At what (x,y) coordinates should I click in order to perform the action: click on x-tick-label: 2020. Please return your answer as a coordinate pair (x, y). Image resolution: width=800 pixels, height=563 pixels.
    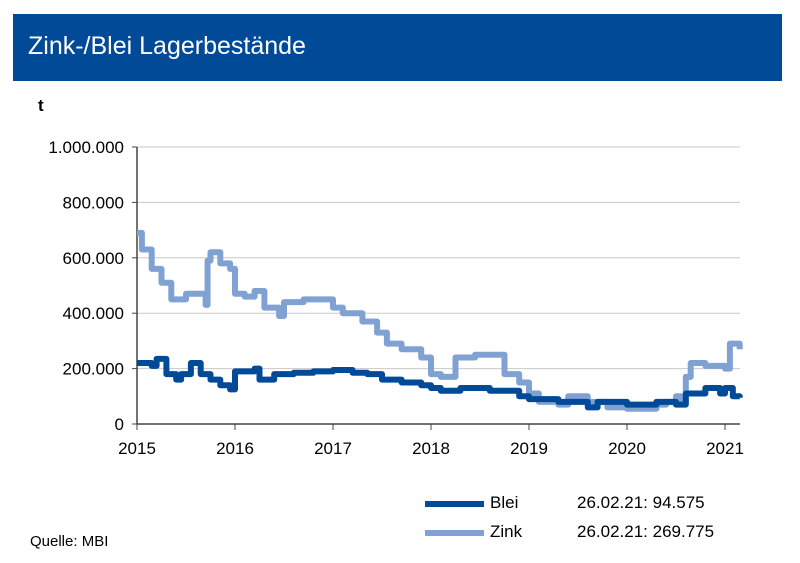
    Looking at the image, I should click on (627, 448).